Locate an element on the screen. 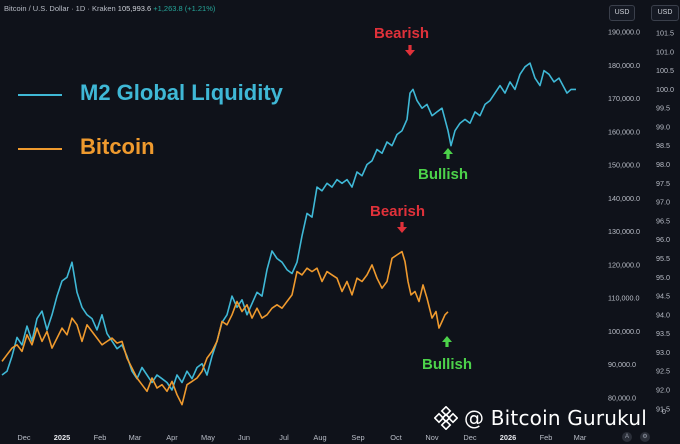 This screenshot has width=680, height=444. y-tick-usd: 90,000.0 is located at coordinates (622, 364).